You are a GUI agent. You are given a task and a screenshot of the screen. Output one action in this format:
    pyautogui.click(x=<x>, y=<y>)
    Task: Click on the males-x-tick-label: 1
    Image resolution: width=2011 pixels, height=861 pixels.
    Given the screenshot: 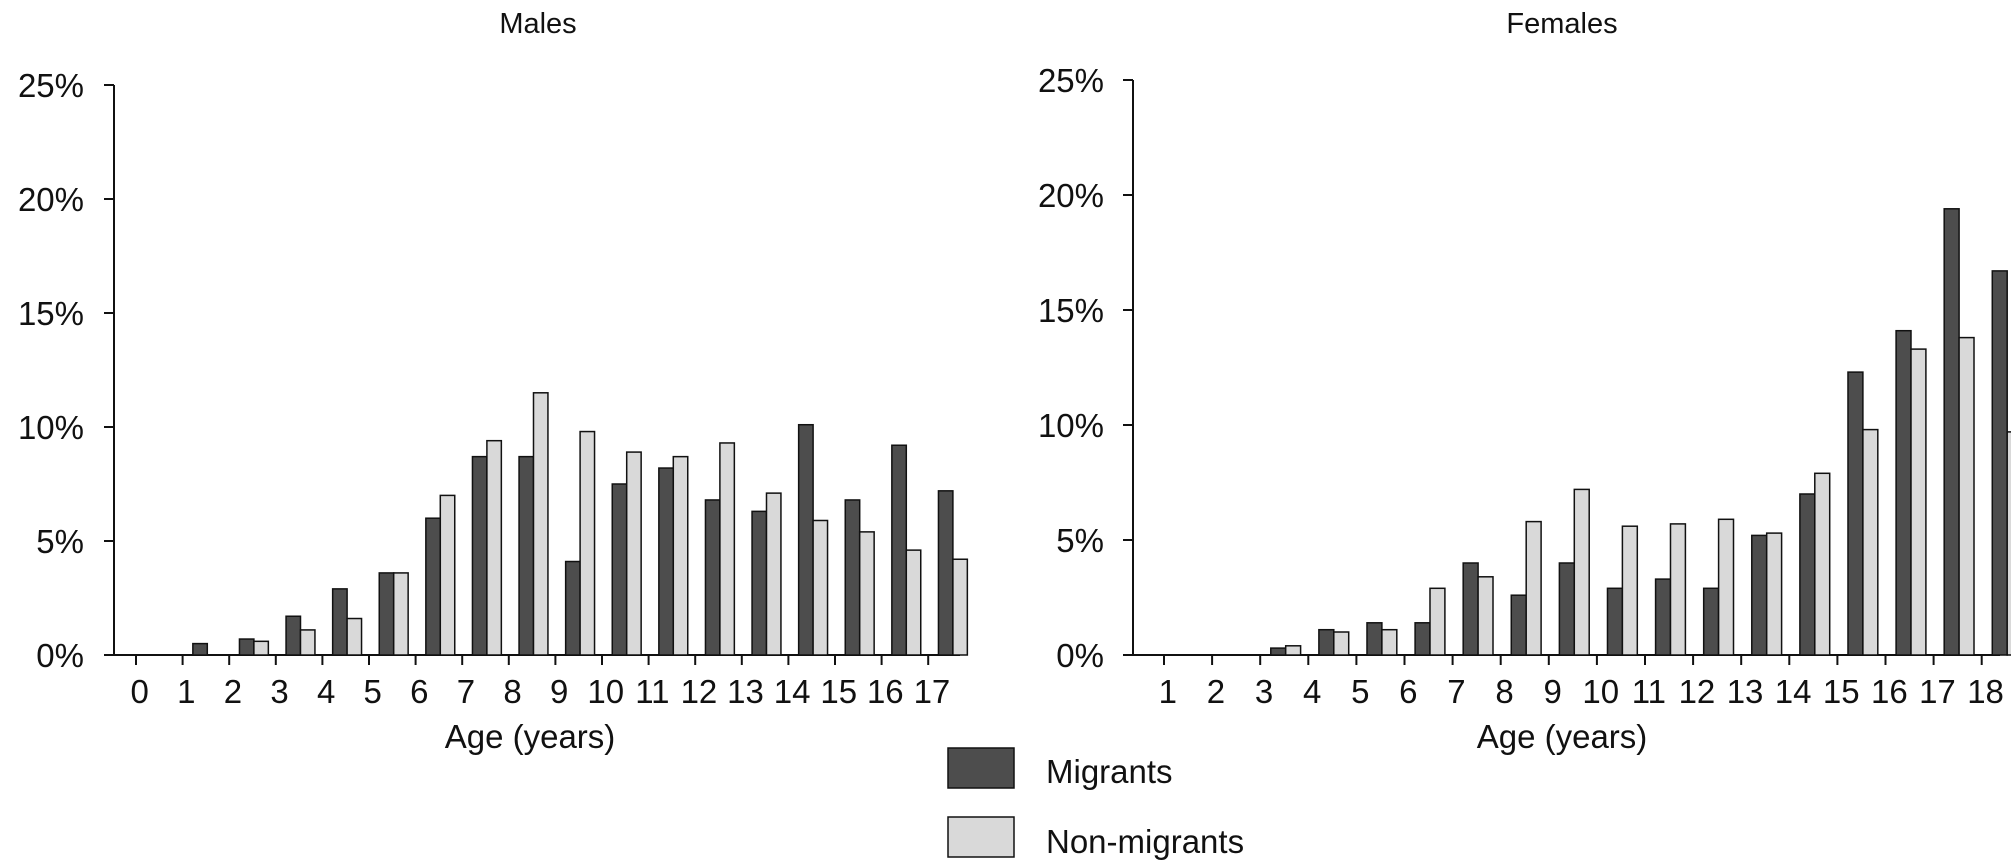 What is the action you would take?
    pyautogui.click(x=186, y=691)
    